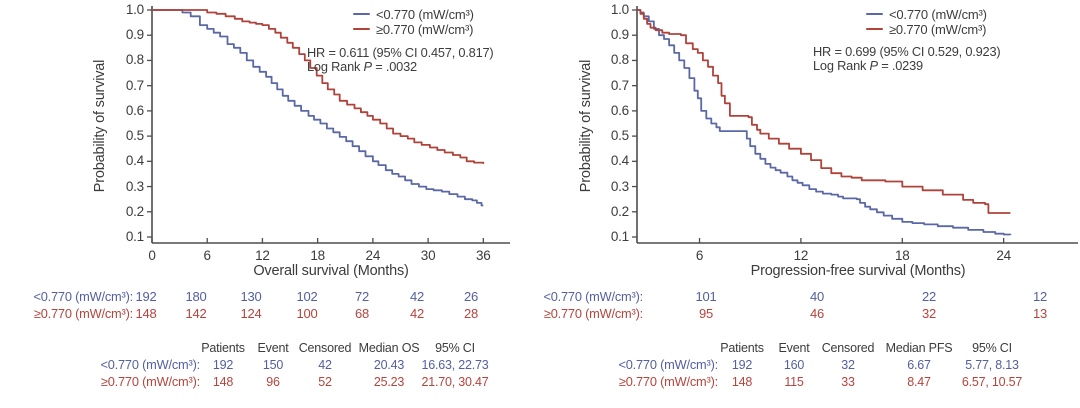  I want to click on risk-count: 68, so click(362, 313).